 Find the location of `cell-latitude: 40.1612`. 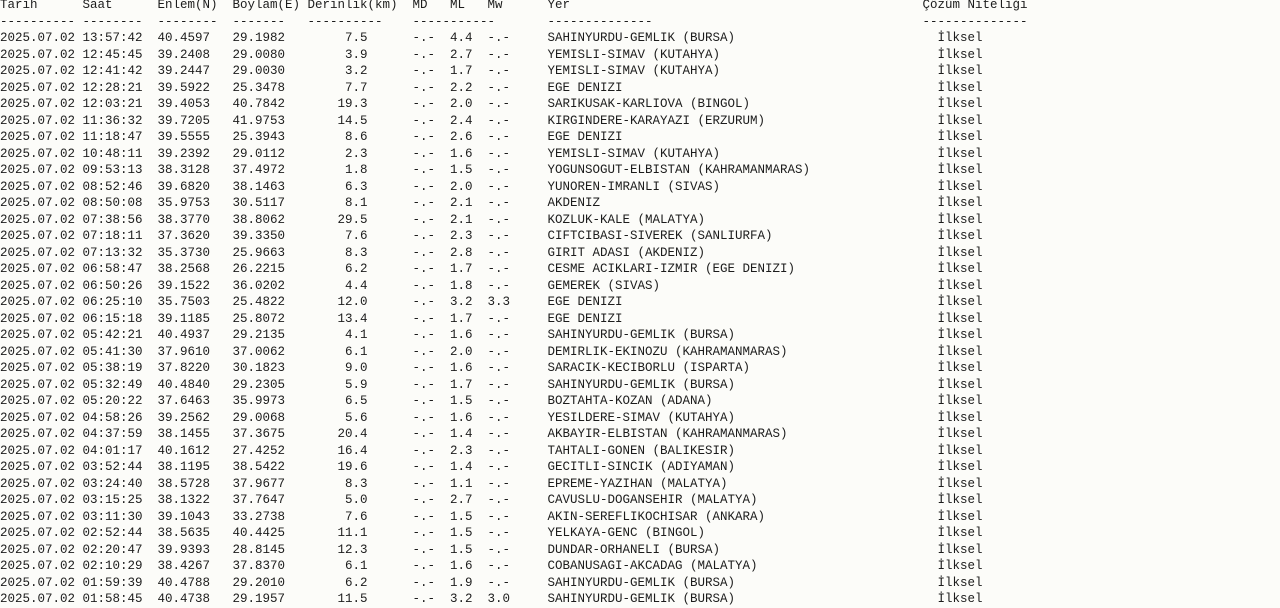

cell-latitude: 40.1612 is located at coordinates (184, 450).